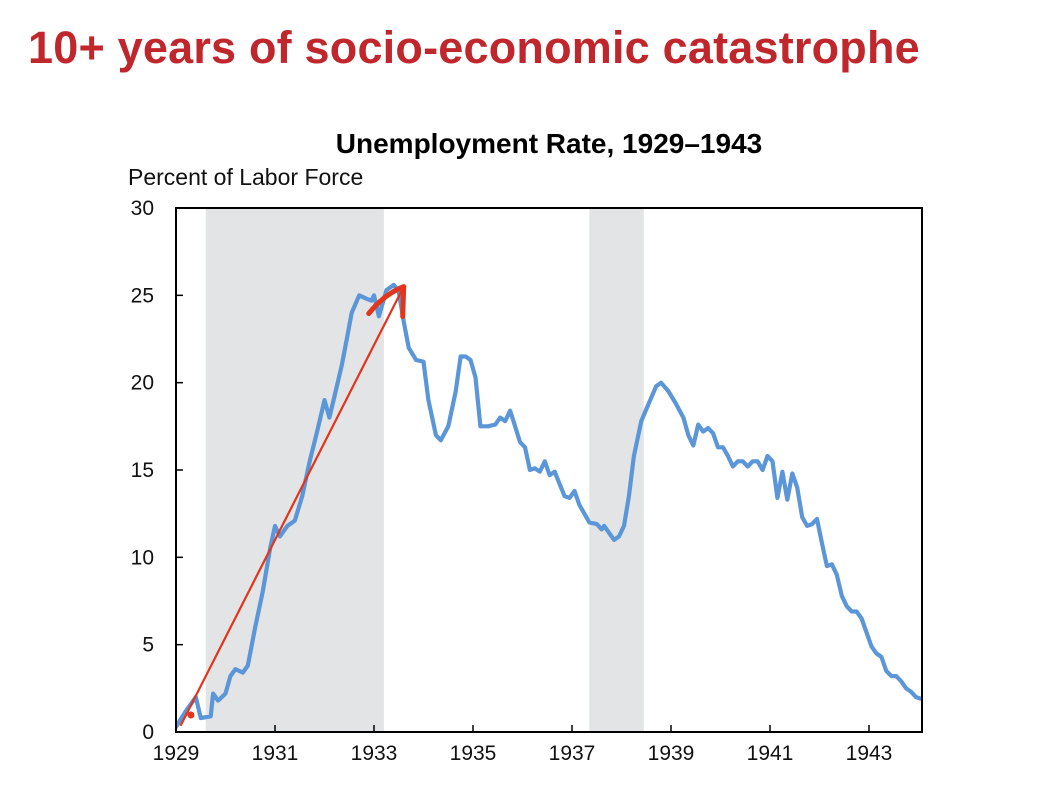 The image size is (1041, 791). I want to click on chart-title: Unemployment Rate, 1929–1943, so click(549, 143).